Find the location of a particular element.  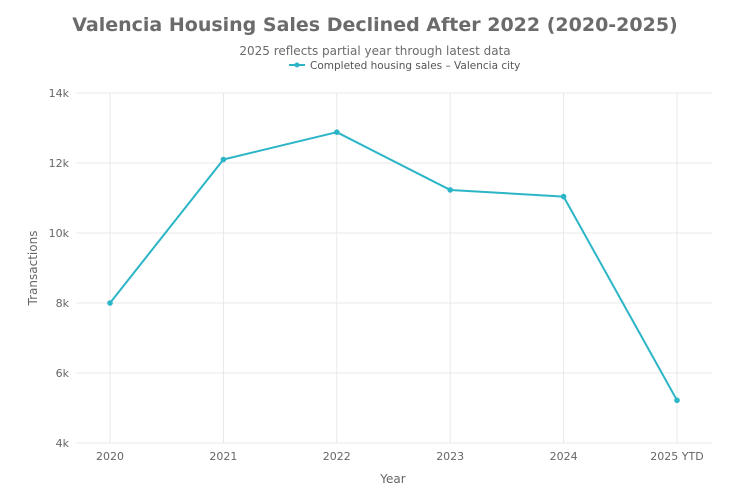

x-tick-label: 2024 is located at coordinates (564, 456).